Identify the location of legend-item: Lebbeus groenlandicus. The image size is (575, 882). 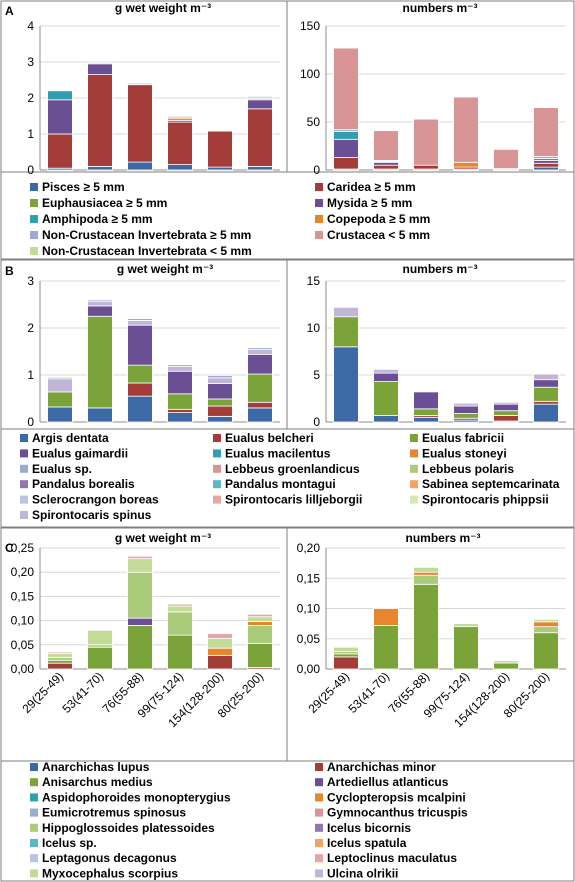
(286, 469).